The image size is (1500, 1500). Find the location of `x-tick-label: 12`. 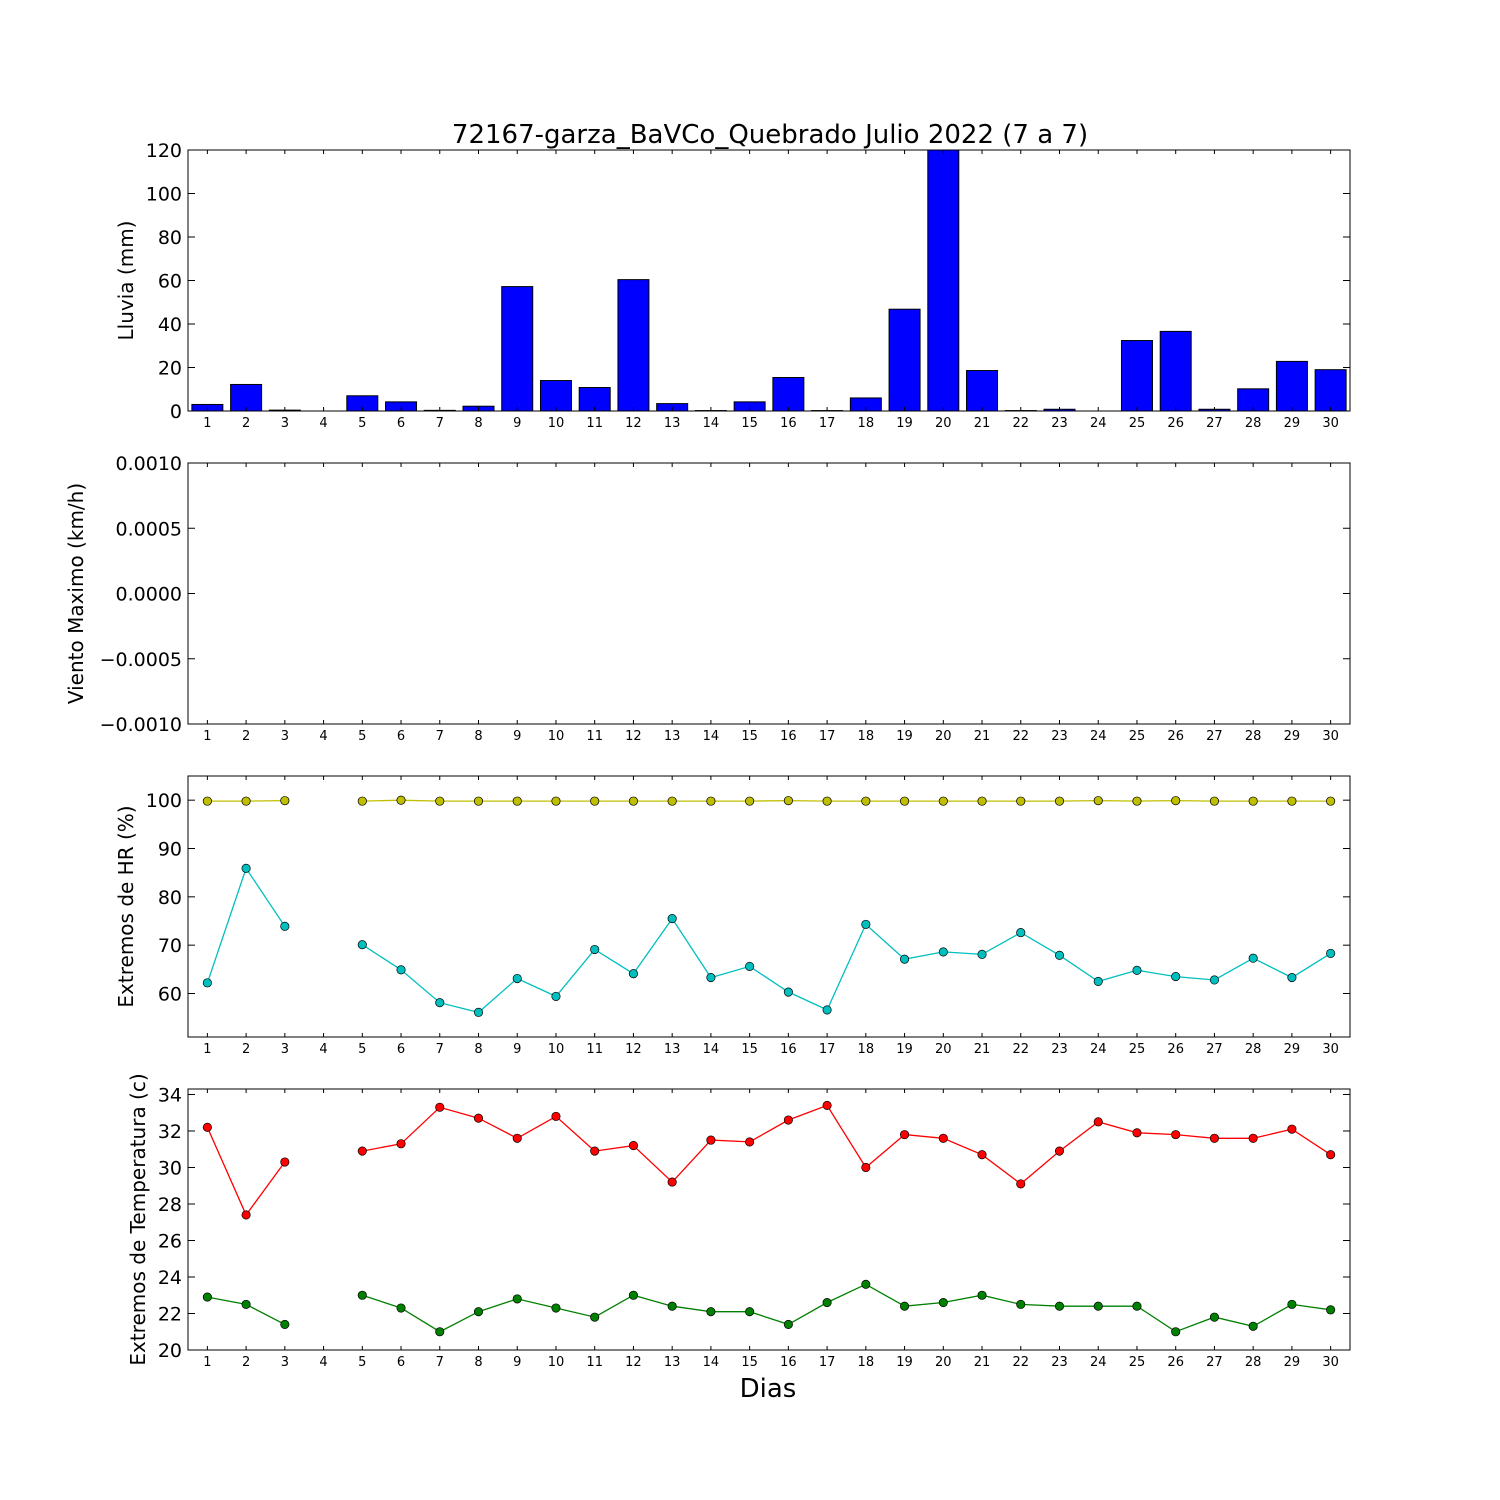

x-tick-label: 12 is located at coordinates (633, 423).